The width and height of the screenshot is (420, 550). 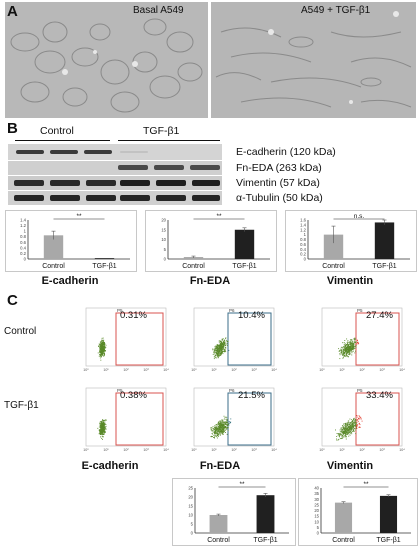 What do you see at coordinates (305, 259) in the screenshot?
I see `y-tick-label: 0` at bounding box center [305, 259].